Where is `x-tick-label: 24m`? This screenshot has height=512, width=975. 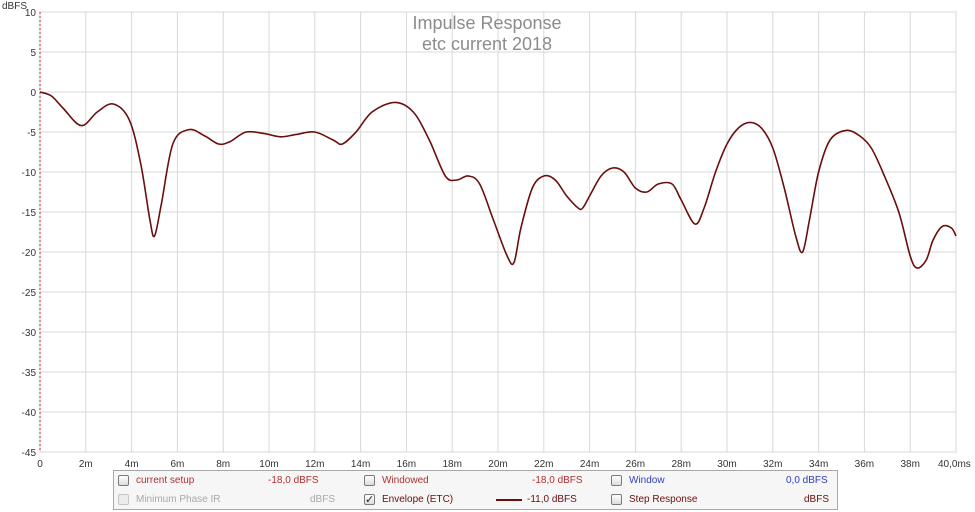
x-tick-label: 24m is located at coordinates (589, 464).